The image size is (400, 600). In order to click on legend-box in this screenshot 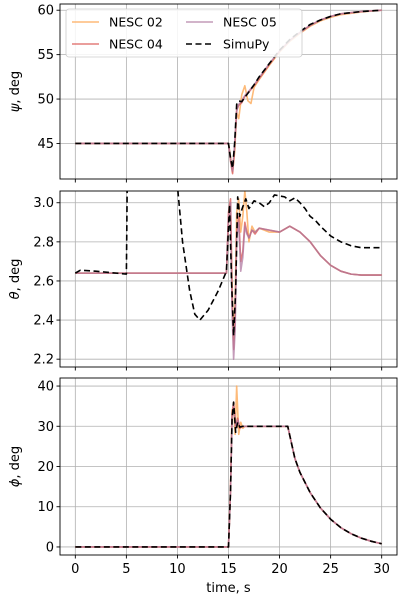, I will do `click(184, 33)`.